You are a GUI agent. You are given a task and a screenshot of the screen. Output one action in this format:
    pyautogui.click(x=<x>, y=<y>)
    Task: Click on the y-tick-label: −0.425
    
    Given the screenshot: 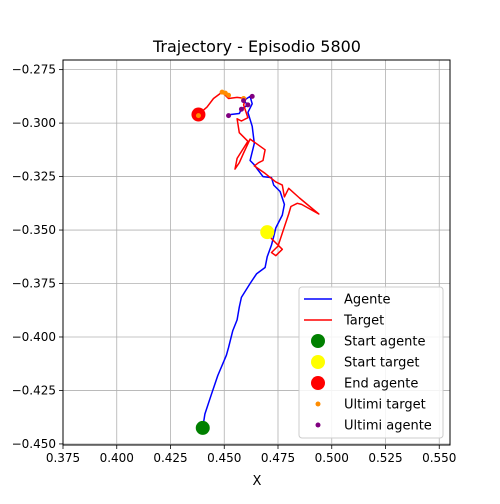 What is the action you would take?
    pyautogui.click(x=34, y=390)
    